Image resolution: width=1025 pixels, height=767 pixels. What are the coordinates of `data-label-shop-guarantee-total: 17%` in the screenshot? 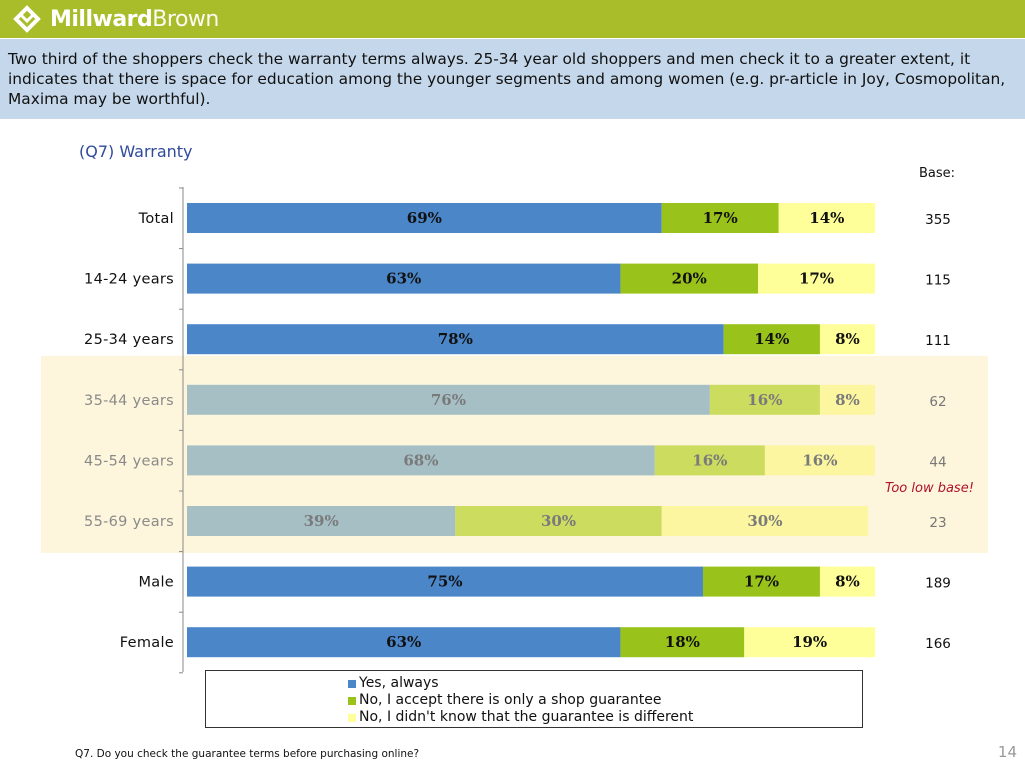 It's located at (720, 218).